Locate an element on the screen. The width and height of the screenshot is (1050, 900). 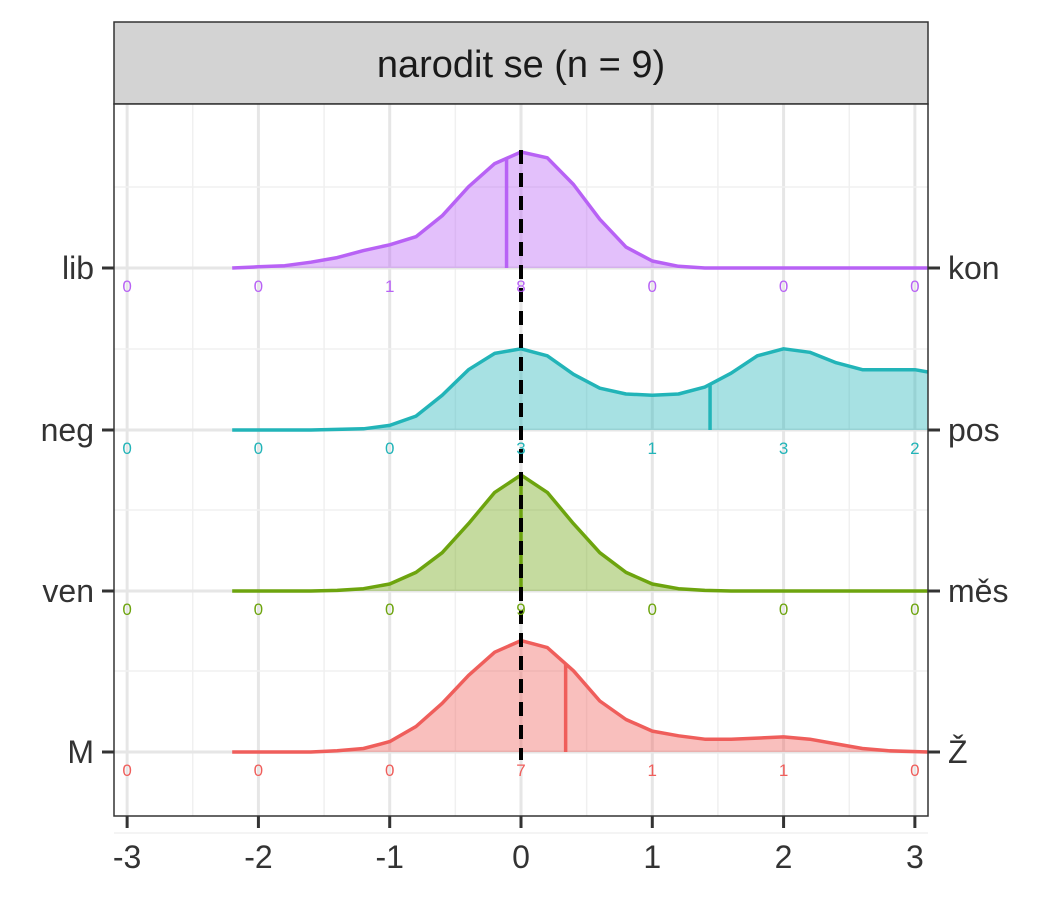
x-tick-label: -1 is located at coordinates (389, 857).